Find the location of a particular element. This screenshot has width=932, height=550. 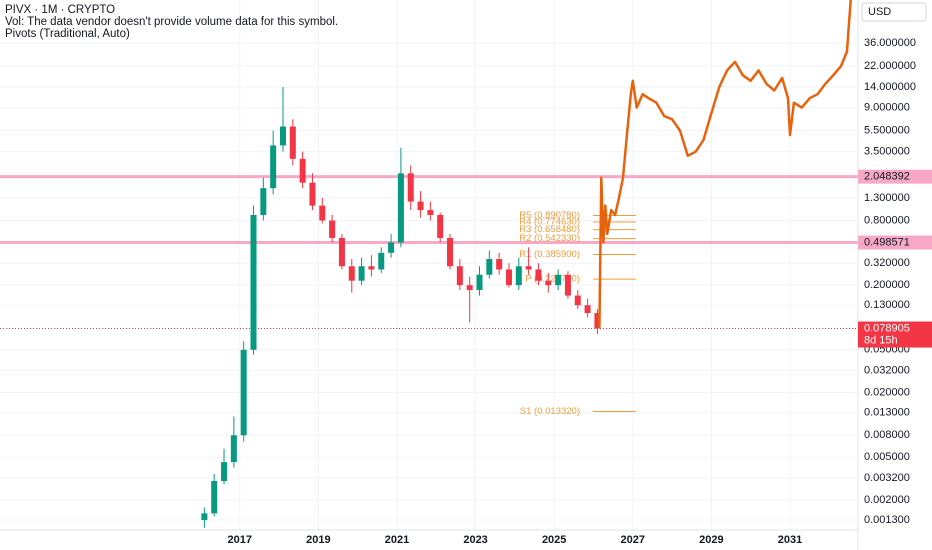

pivot-label: R4 (0.774630) is located at coordinates (549, 222).